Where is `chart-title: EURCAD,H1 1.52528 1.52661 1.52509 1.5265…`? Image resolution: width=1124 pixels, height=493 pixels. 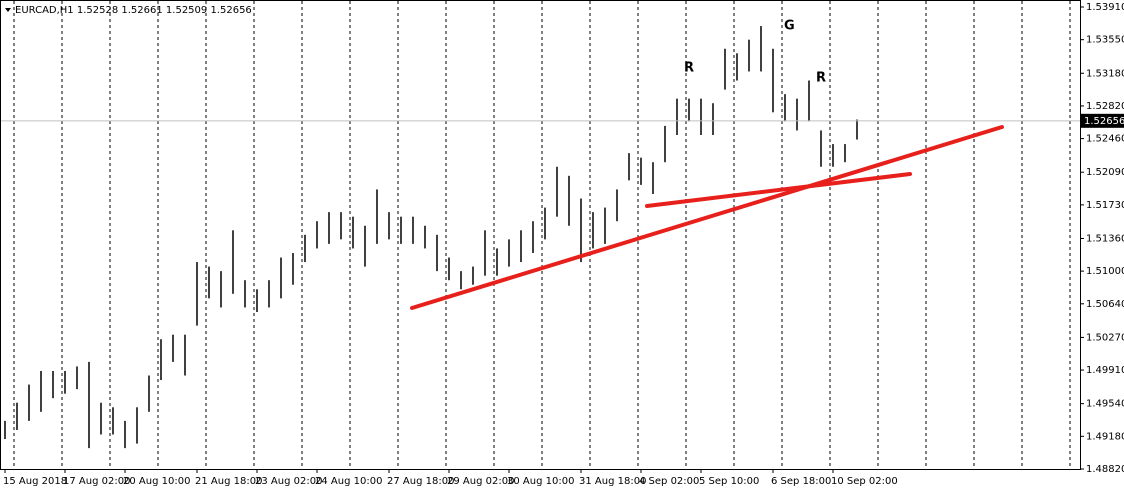 chart-title: EURCAD,H1 1.52528 1.52661 1.52509 1.5265… is located at coordinates (133, 10).